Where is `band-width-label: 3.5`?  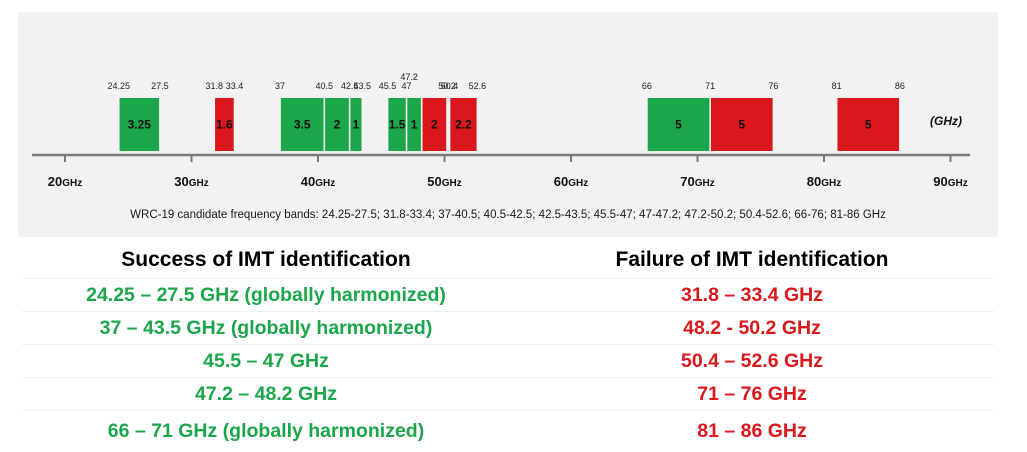
band-width-label: 3.5 is located at coordinates (302, 125).